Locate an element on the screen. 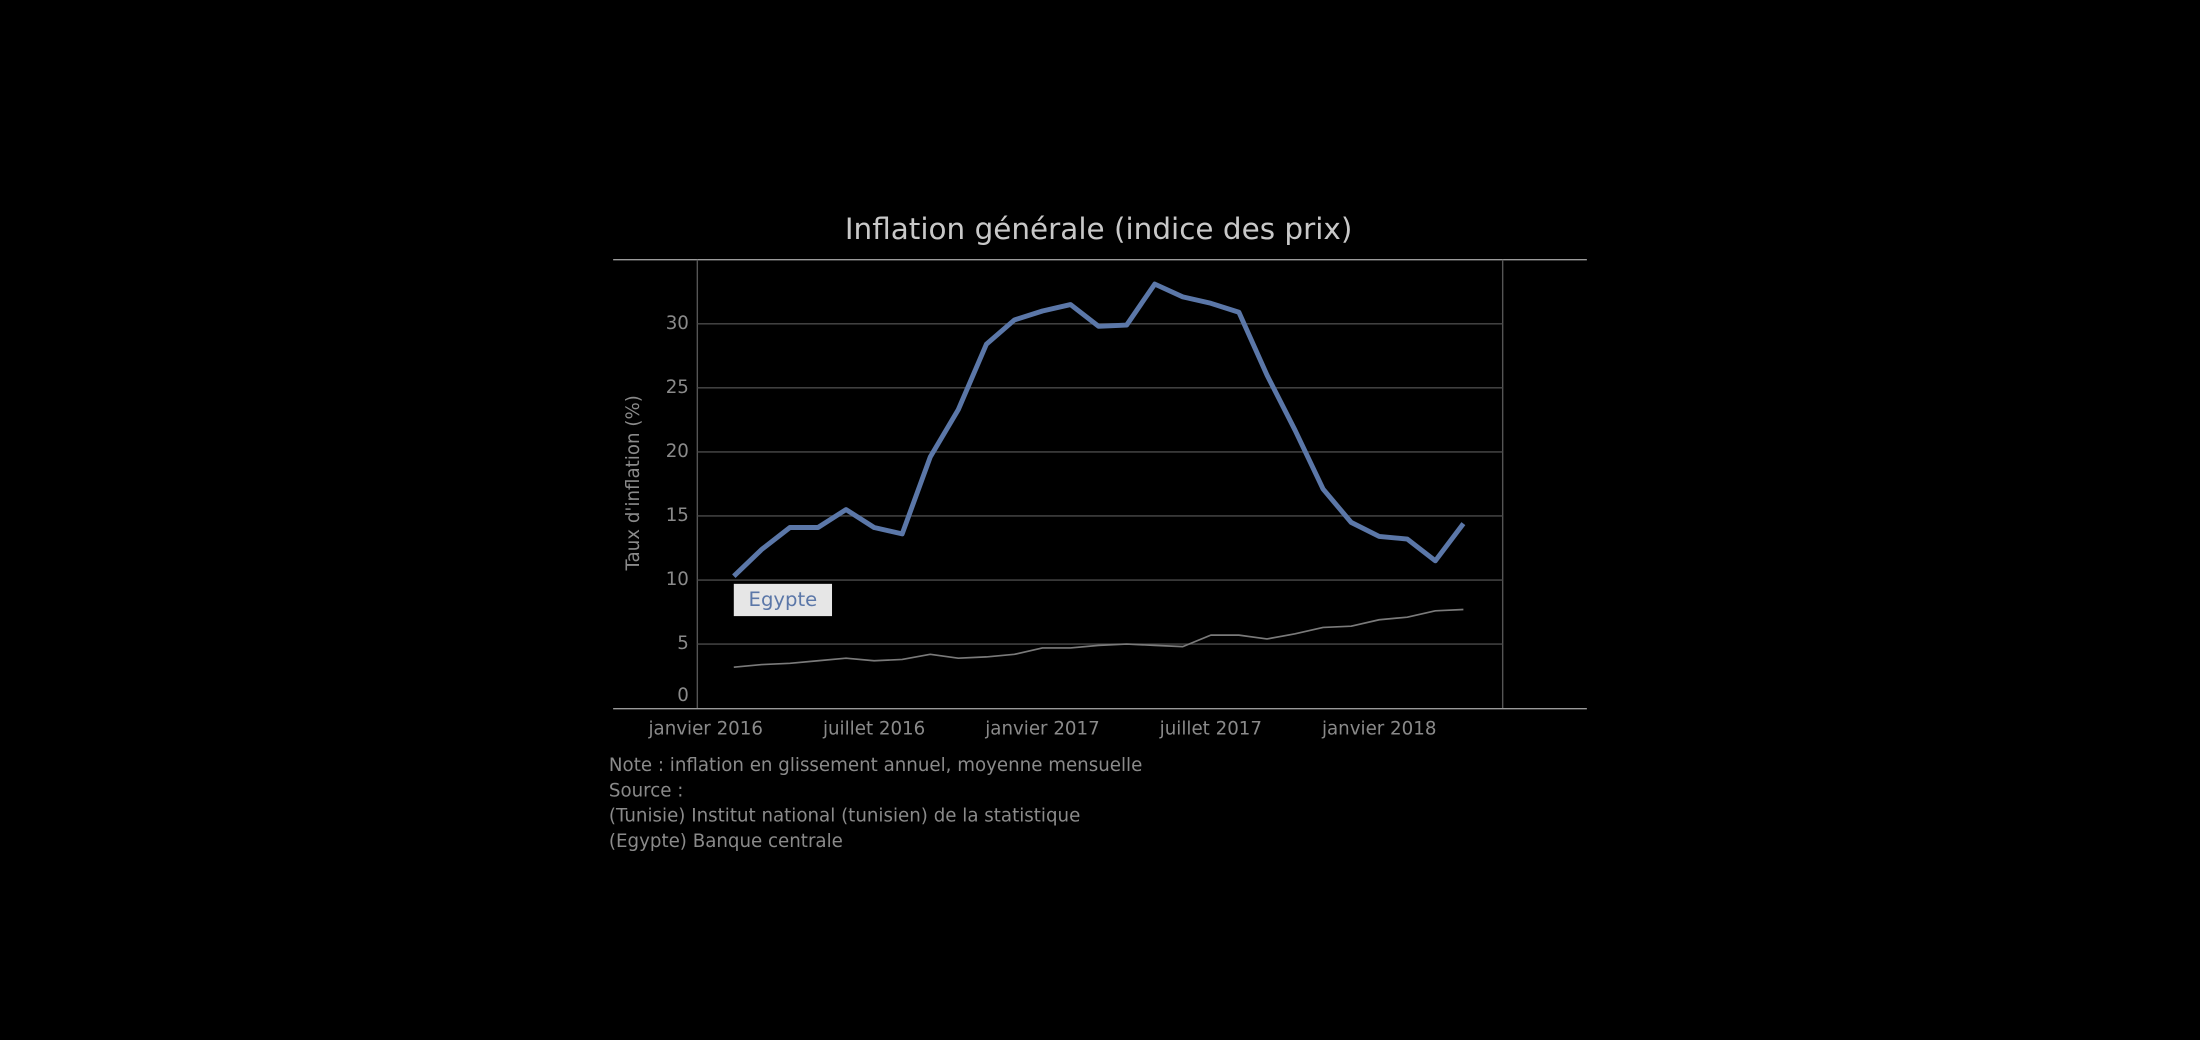 This screenshot has width=2200, height=1040. series-label: Egypte is located at coordinates (783, 599).